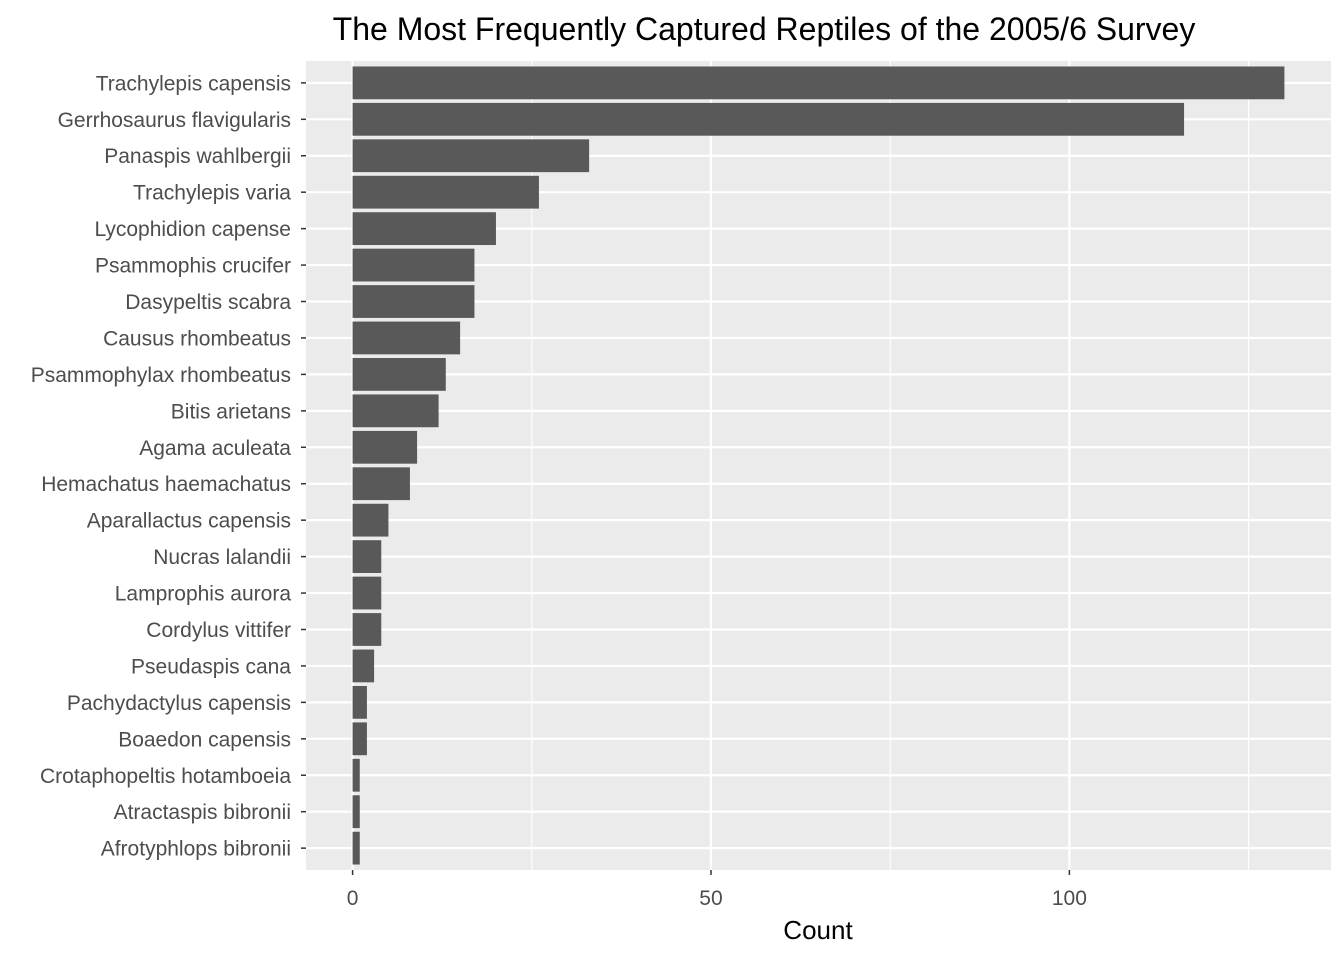 The width and height of the screenshot is (1344, 960). What do you see at coordinates (818, 930) in the screenshot?
I see `x-axis-label: Count` at bounding box center [818, 930].